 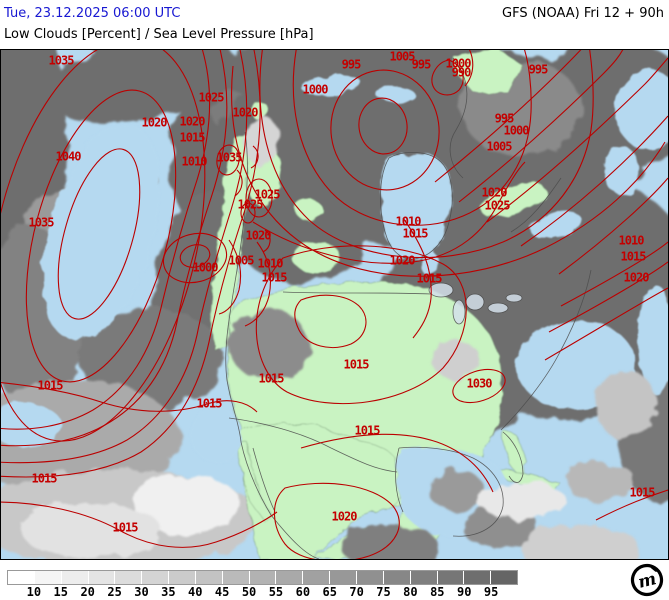 I want to click on brand-m-logo-icon: m, so click(x=647, y=580).